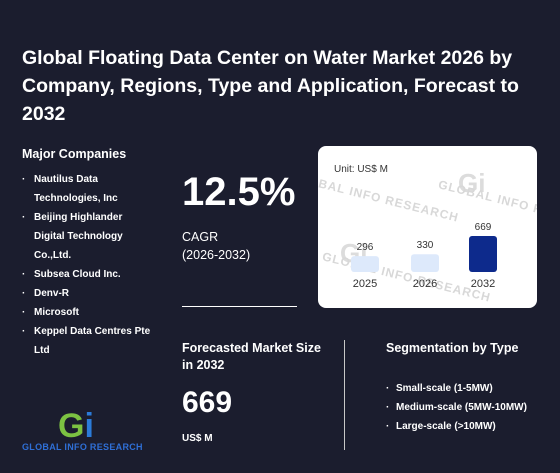  What do you see at coordinates (425, 284) in the screenshot?
I see `category-label: 2026` at bounding box center [425, 284].